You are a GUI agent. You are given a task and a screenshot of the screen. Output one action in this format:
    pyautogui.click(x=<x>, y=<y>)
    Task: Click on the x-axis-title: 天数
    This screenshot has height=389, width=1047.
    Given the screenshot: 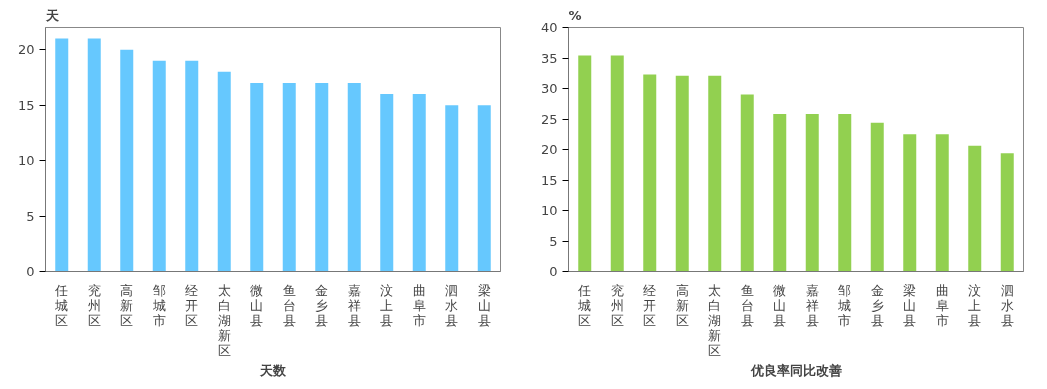 What is the action you would take?
    pyautogui.click(x=273, y=370)
    